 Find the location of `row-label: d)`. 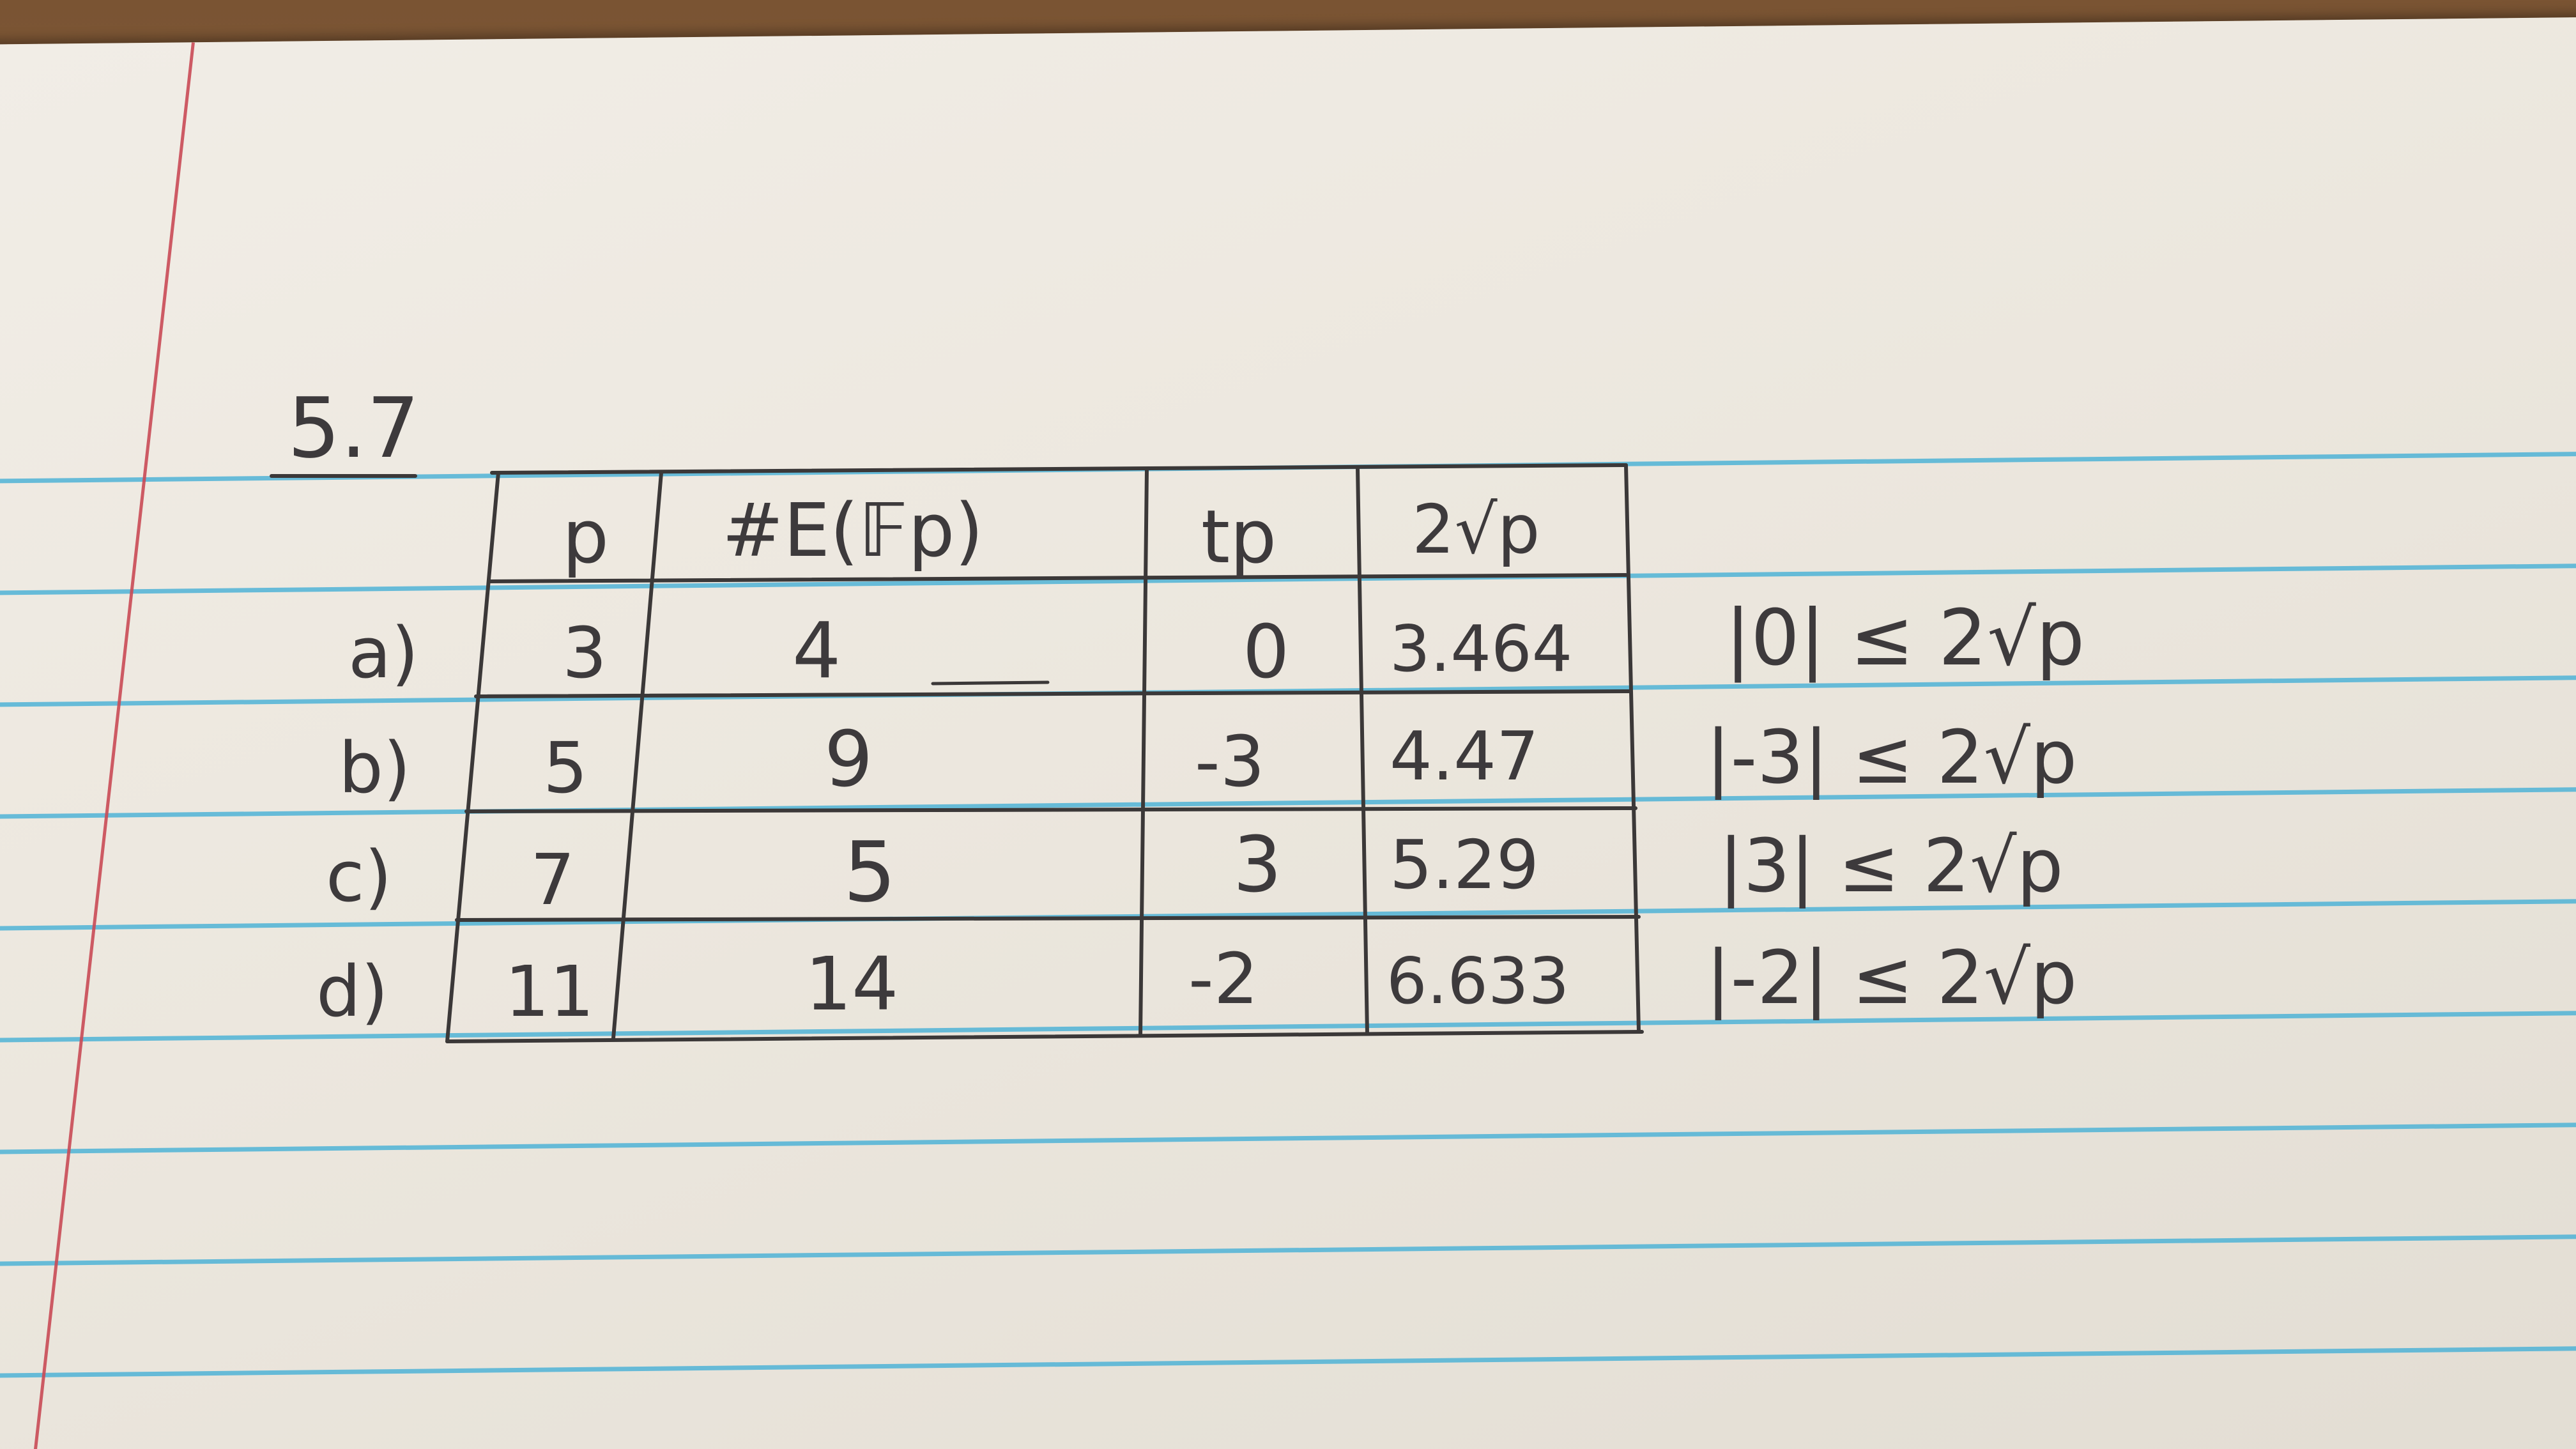

row-label: d) is located at coordinates (352, 991).